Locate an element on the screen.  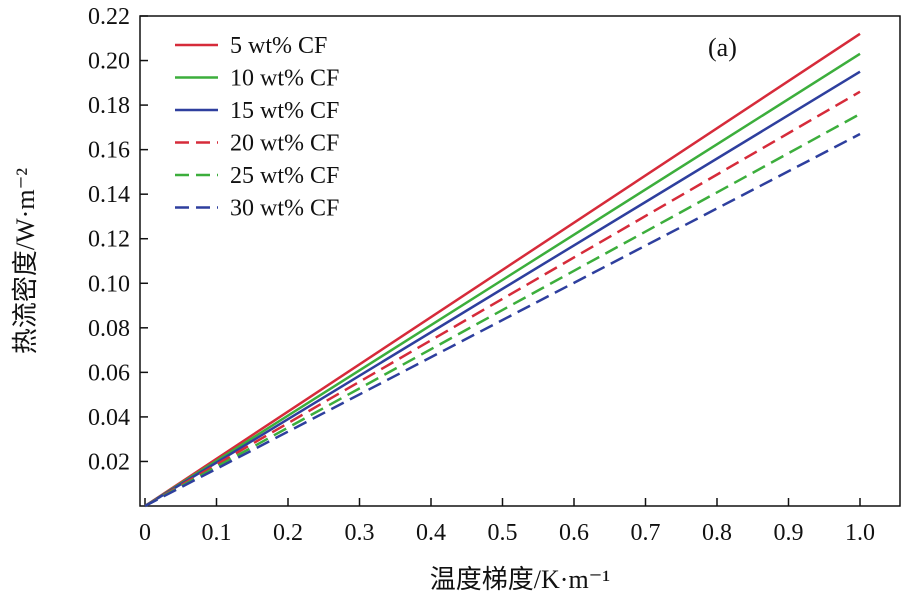
x-tick-label: 0.3 is located at coordinates (360, 533).